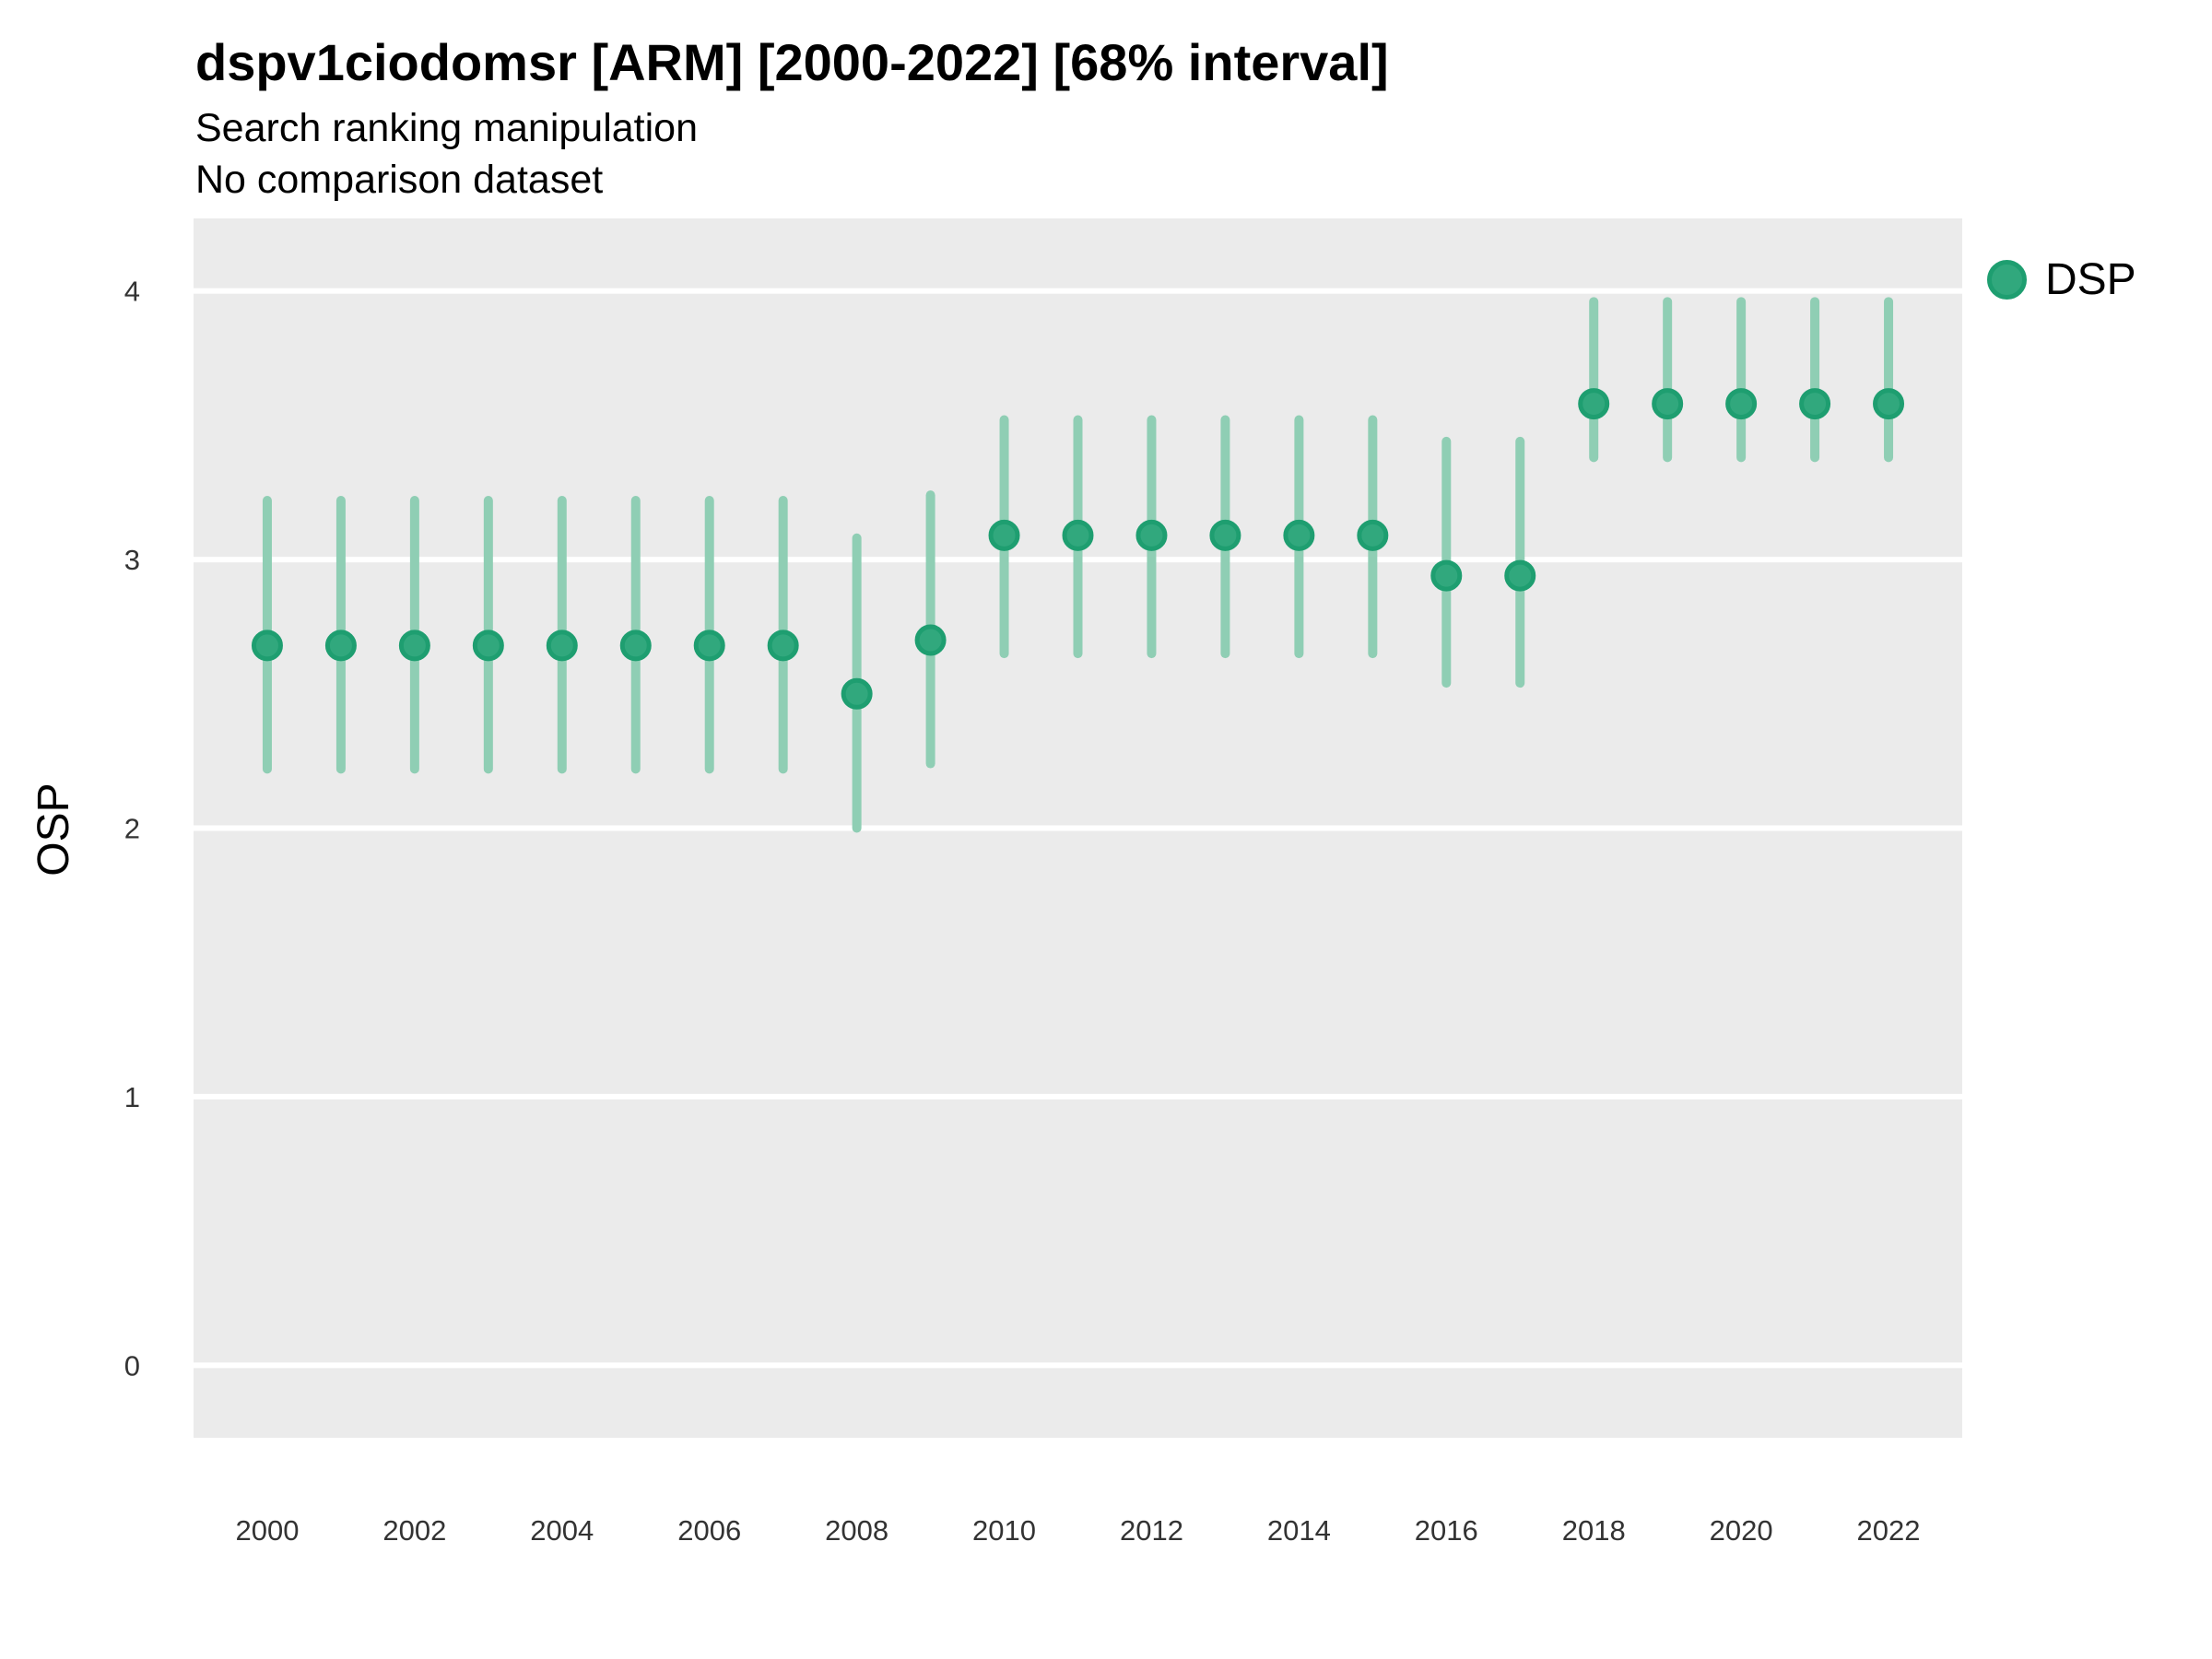  Describe the element at coordinates (399, 180) in the screenshot. I see `chart-note: No comparison dataset` at that location.